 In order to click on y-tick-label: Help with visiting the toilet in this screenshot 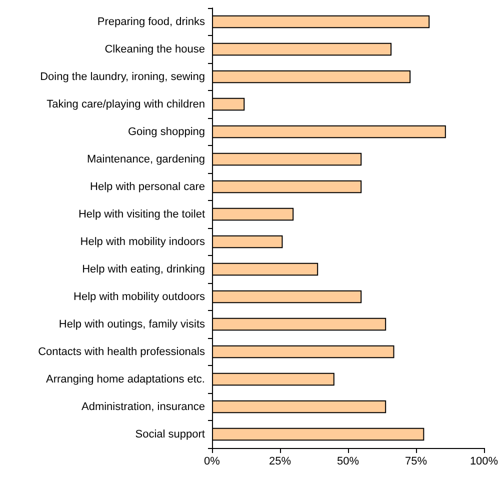, I will do `click(141, 214)`.